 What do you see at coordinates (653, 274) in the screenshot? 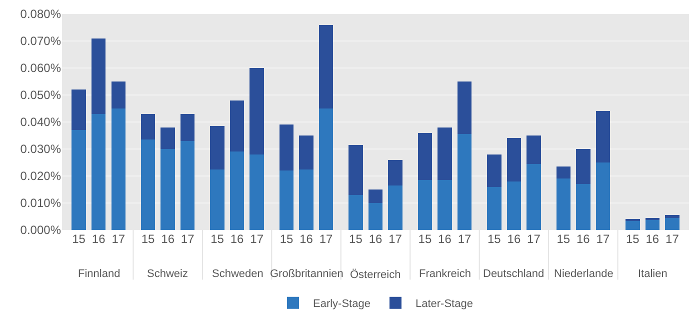
I see `text: Italien` at bounding box center [653, 274].